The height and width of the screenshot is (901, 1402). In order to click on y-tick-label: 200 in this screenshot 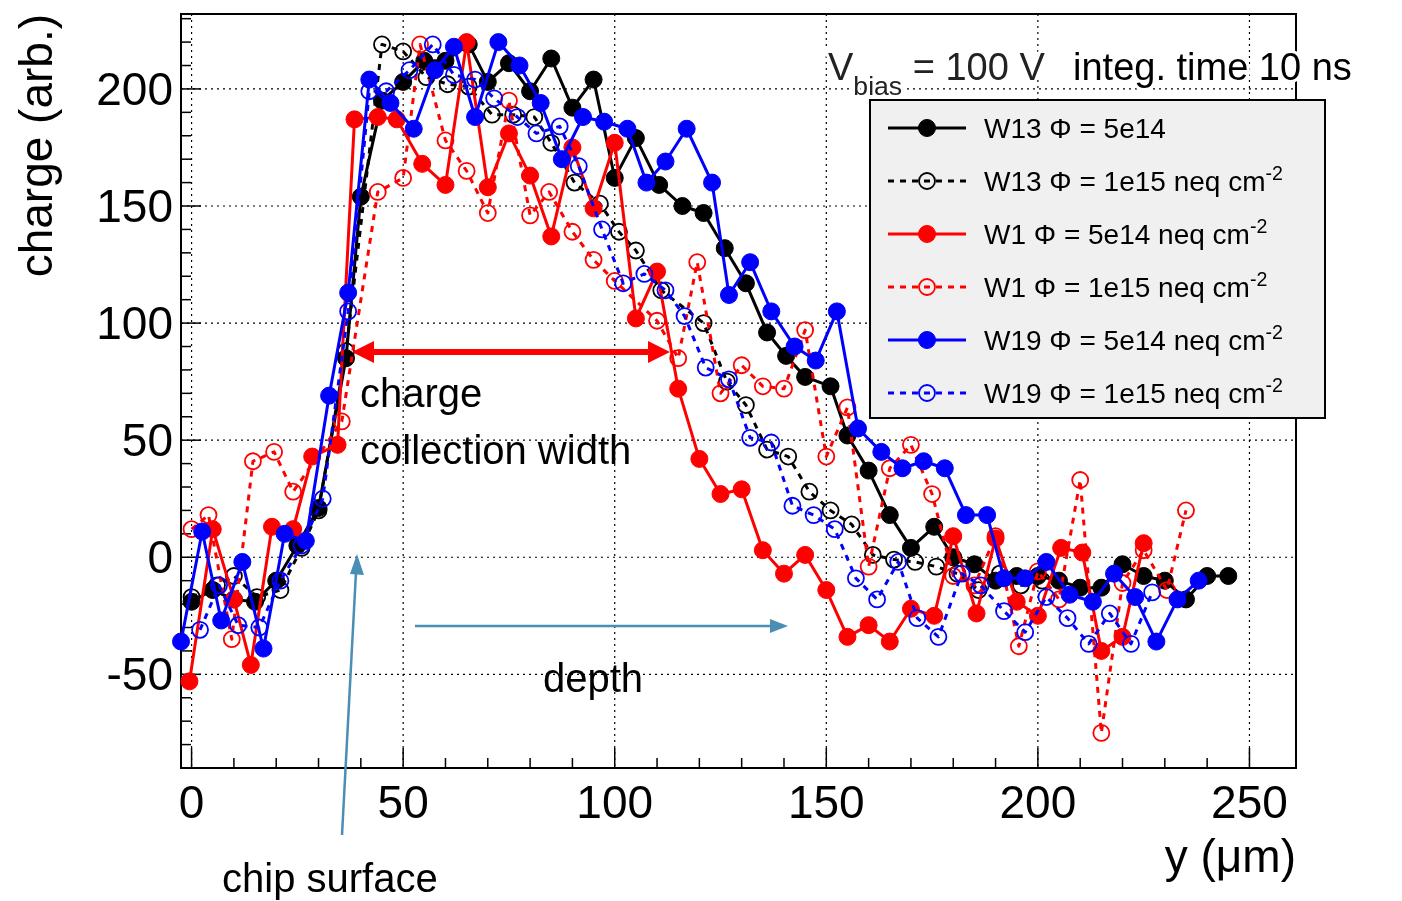, I will do `click(134, 88)`.